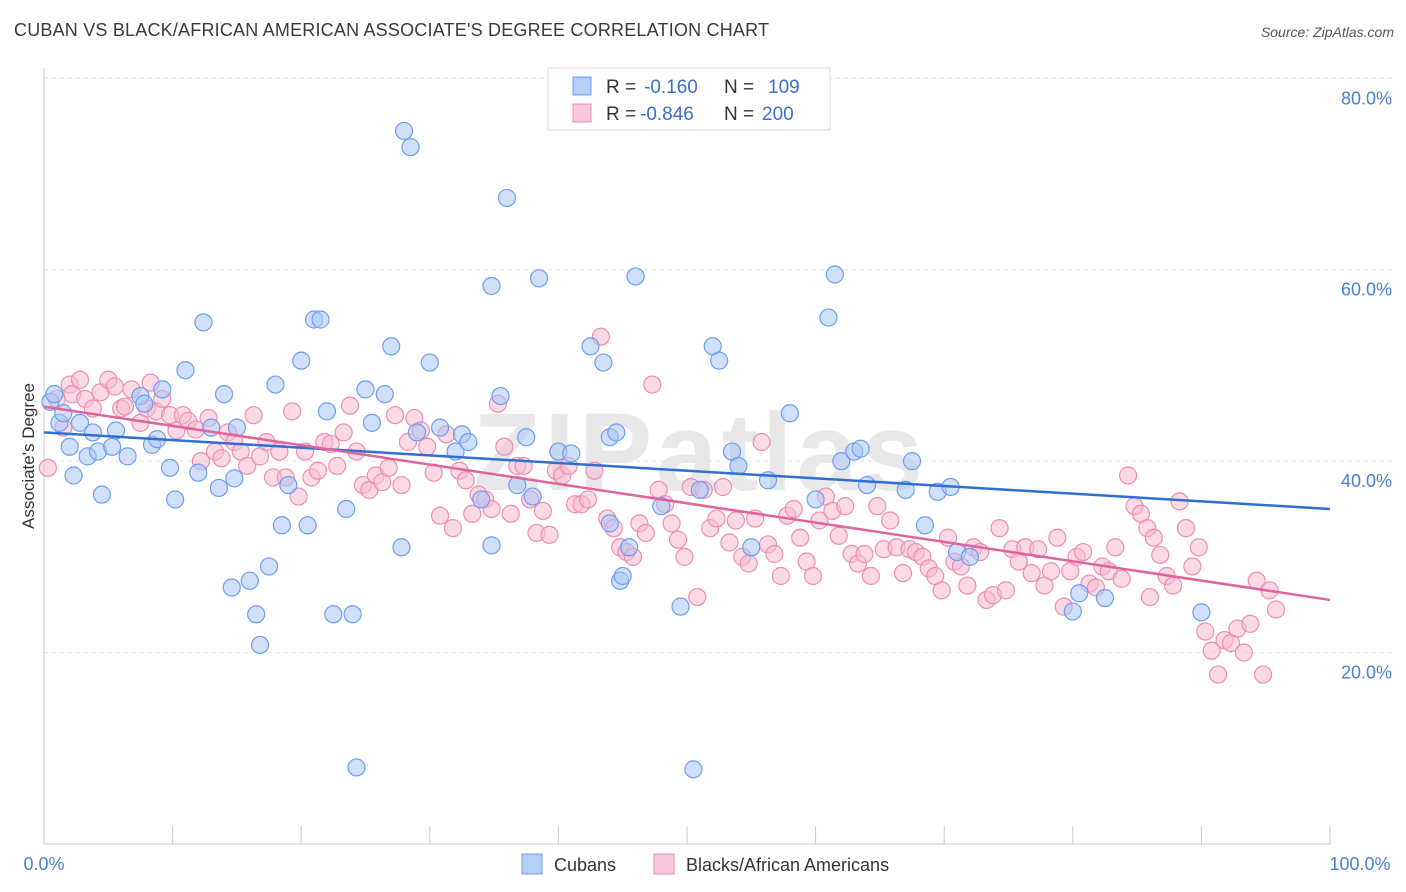 The width and height of the screenshot is (1406, 892). I want to click on source-label: Source: ZipAtlas.com, so click(1327, 32).